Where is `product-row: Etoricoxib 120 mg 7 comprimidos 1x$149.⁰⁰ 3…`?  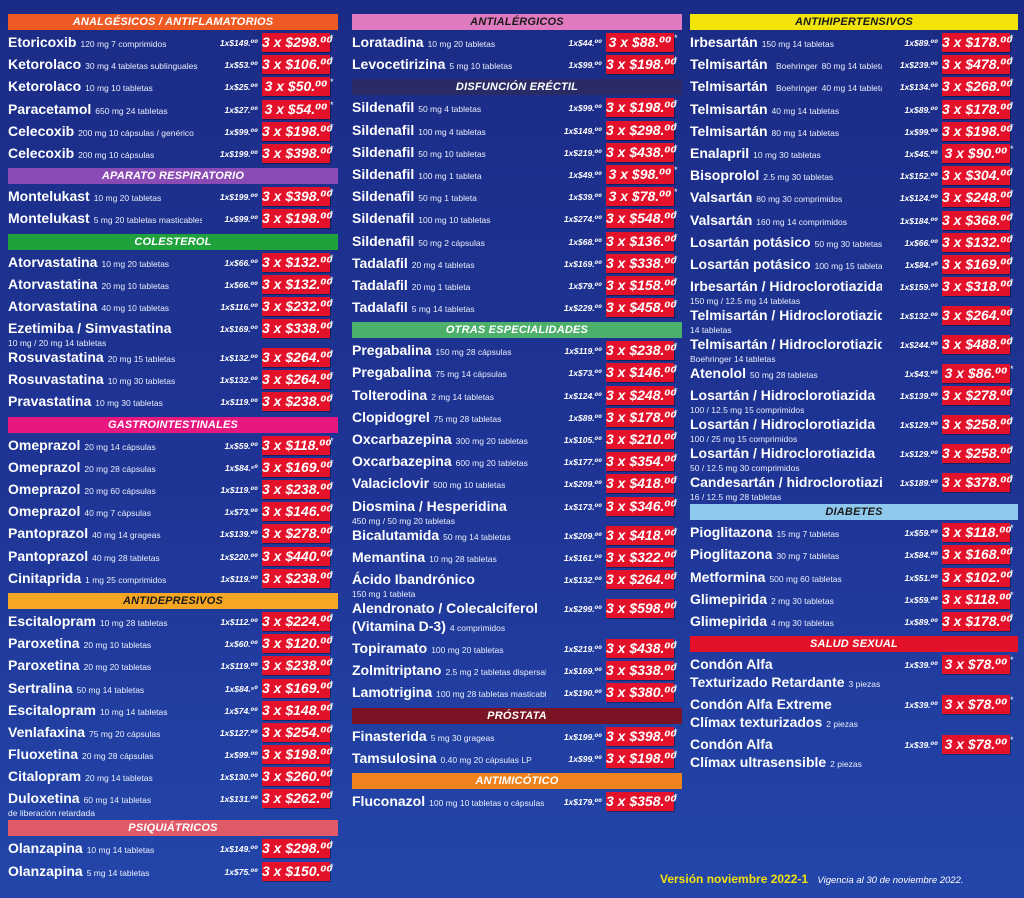
product-row: Etoricoxib 120 mg 7 comprimidos 1x$149.⁰⁰ 3… is located at coordinates (173, 43).